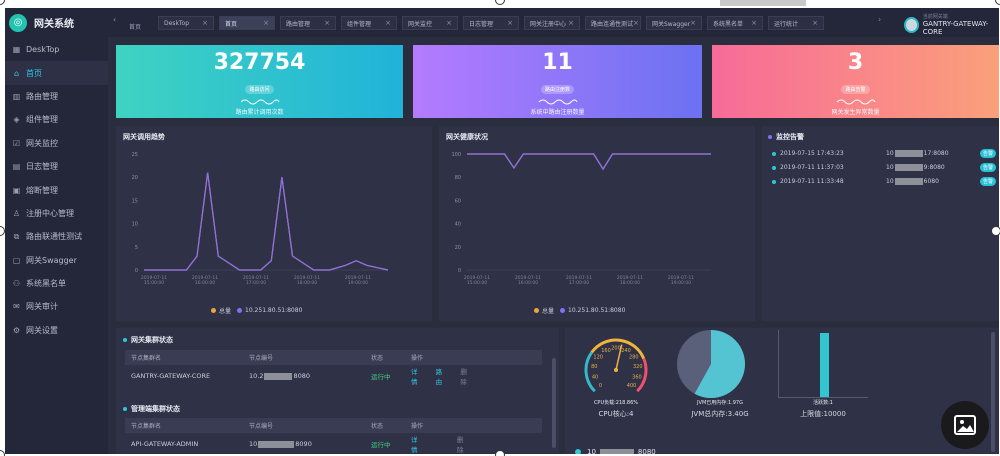 This screenshot has width=1000, height=456. What do you see at coordinates (598, 358) in the screenshot?
I see `gauge-tick-label: 120` at bounding box center [598, 358].